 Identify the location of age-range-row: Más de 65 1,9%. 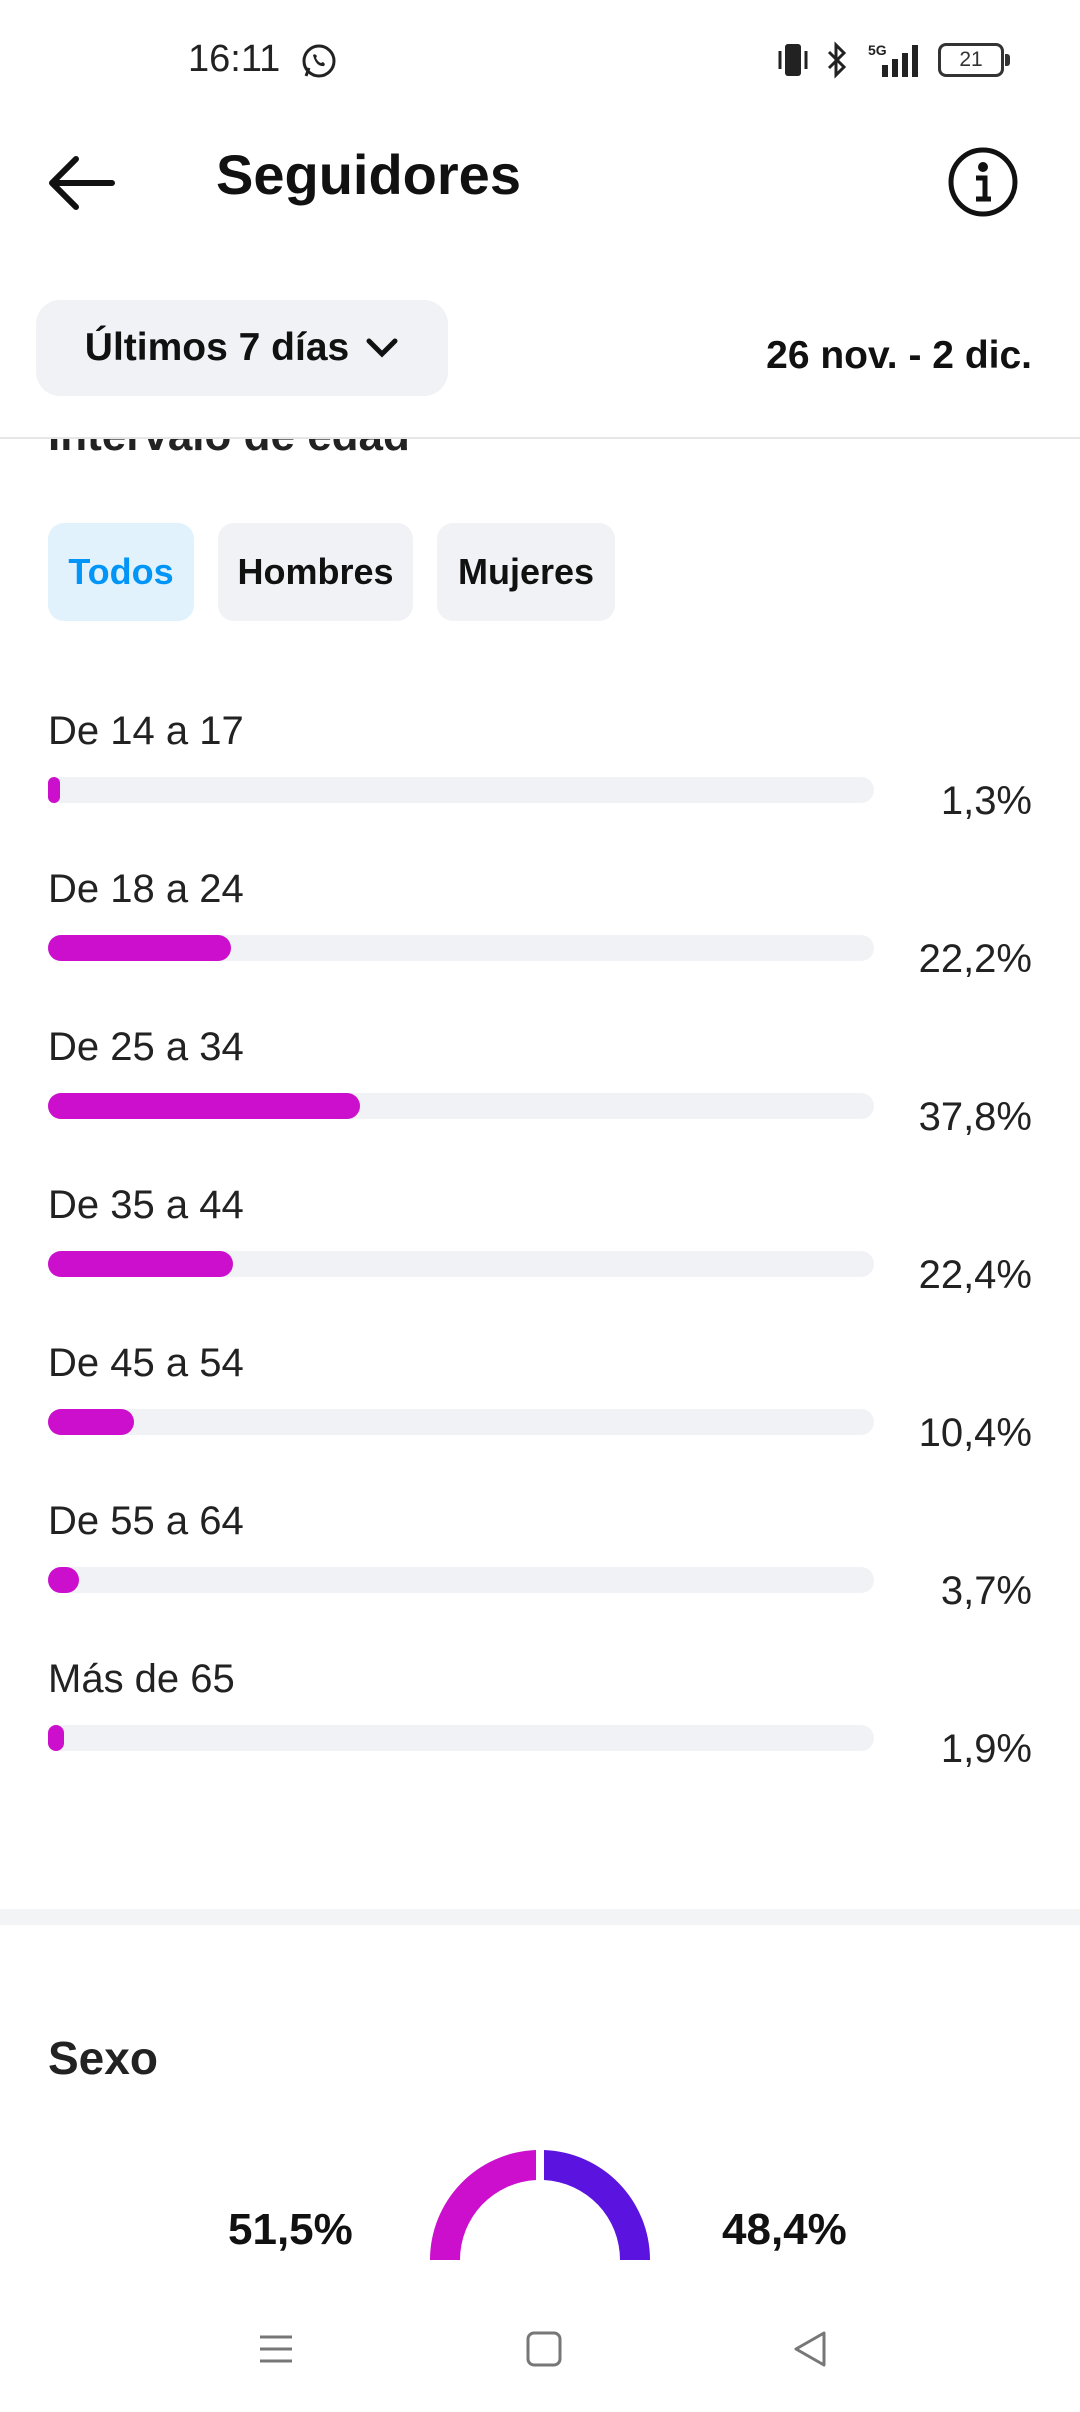
(540, 1727).